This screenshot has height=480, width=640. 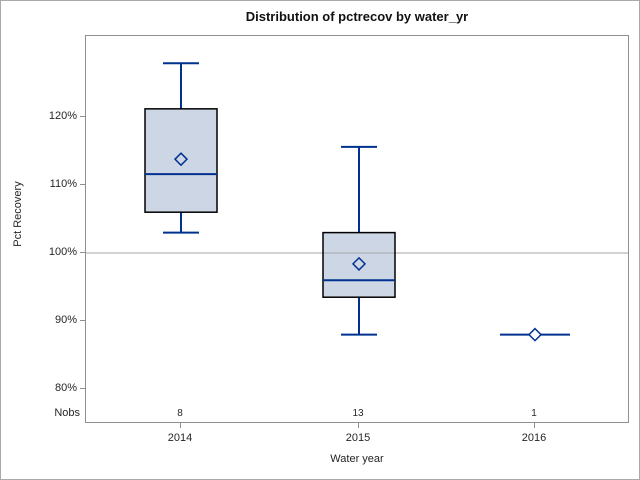 What do you see at coordinates (534, 438) in the screenshot?
I see `x-tick-label-2016: 2016` at bounding box center [534, 438].